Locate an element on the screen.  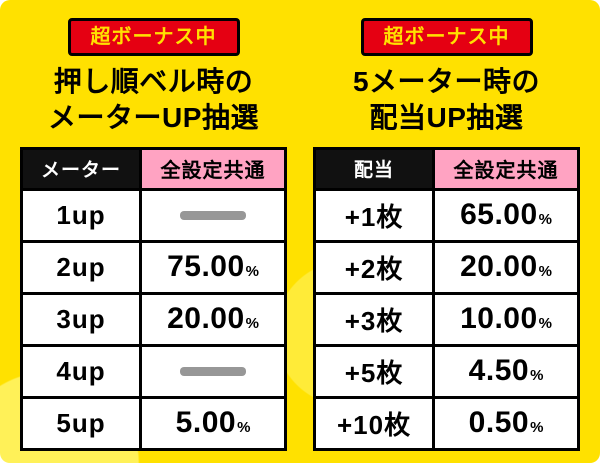
row-value-number: 0.50 is located at coordinates (499, 423).